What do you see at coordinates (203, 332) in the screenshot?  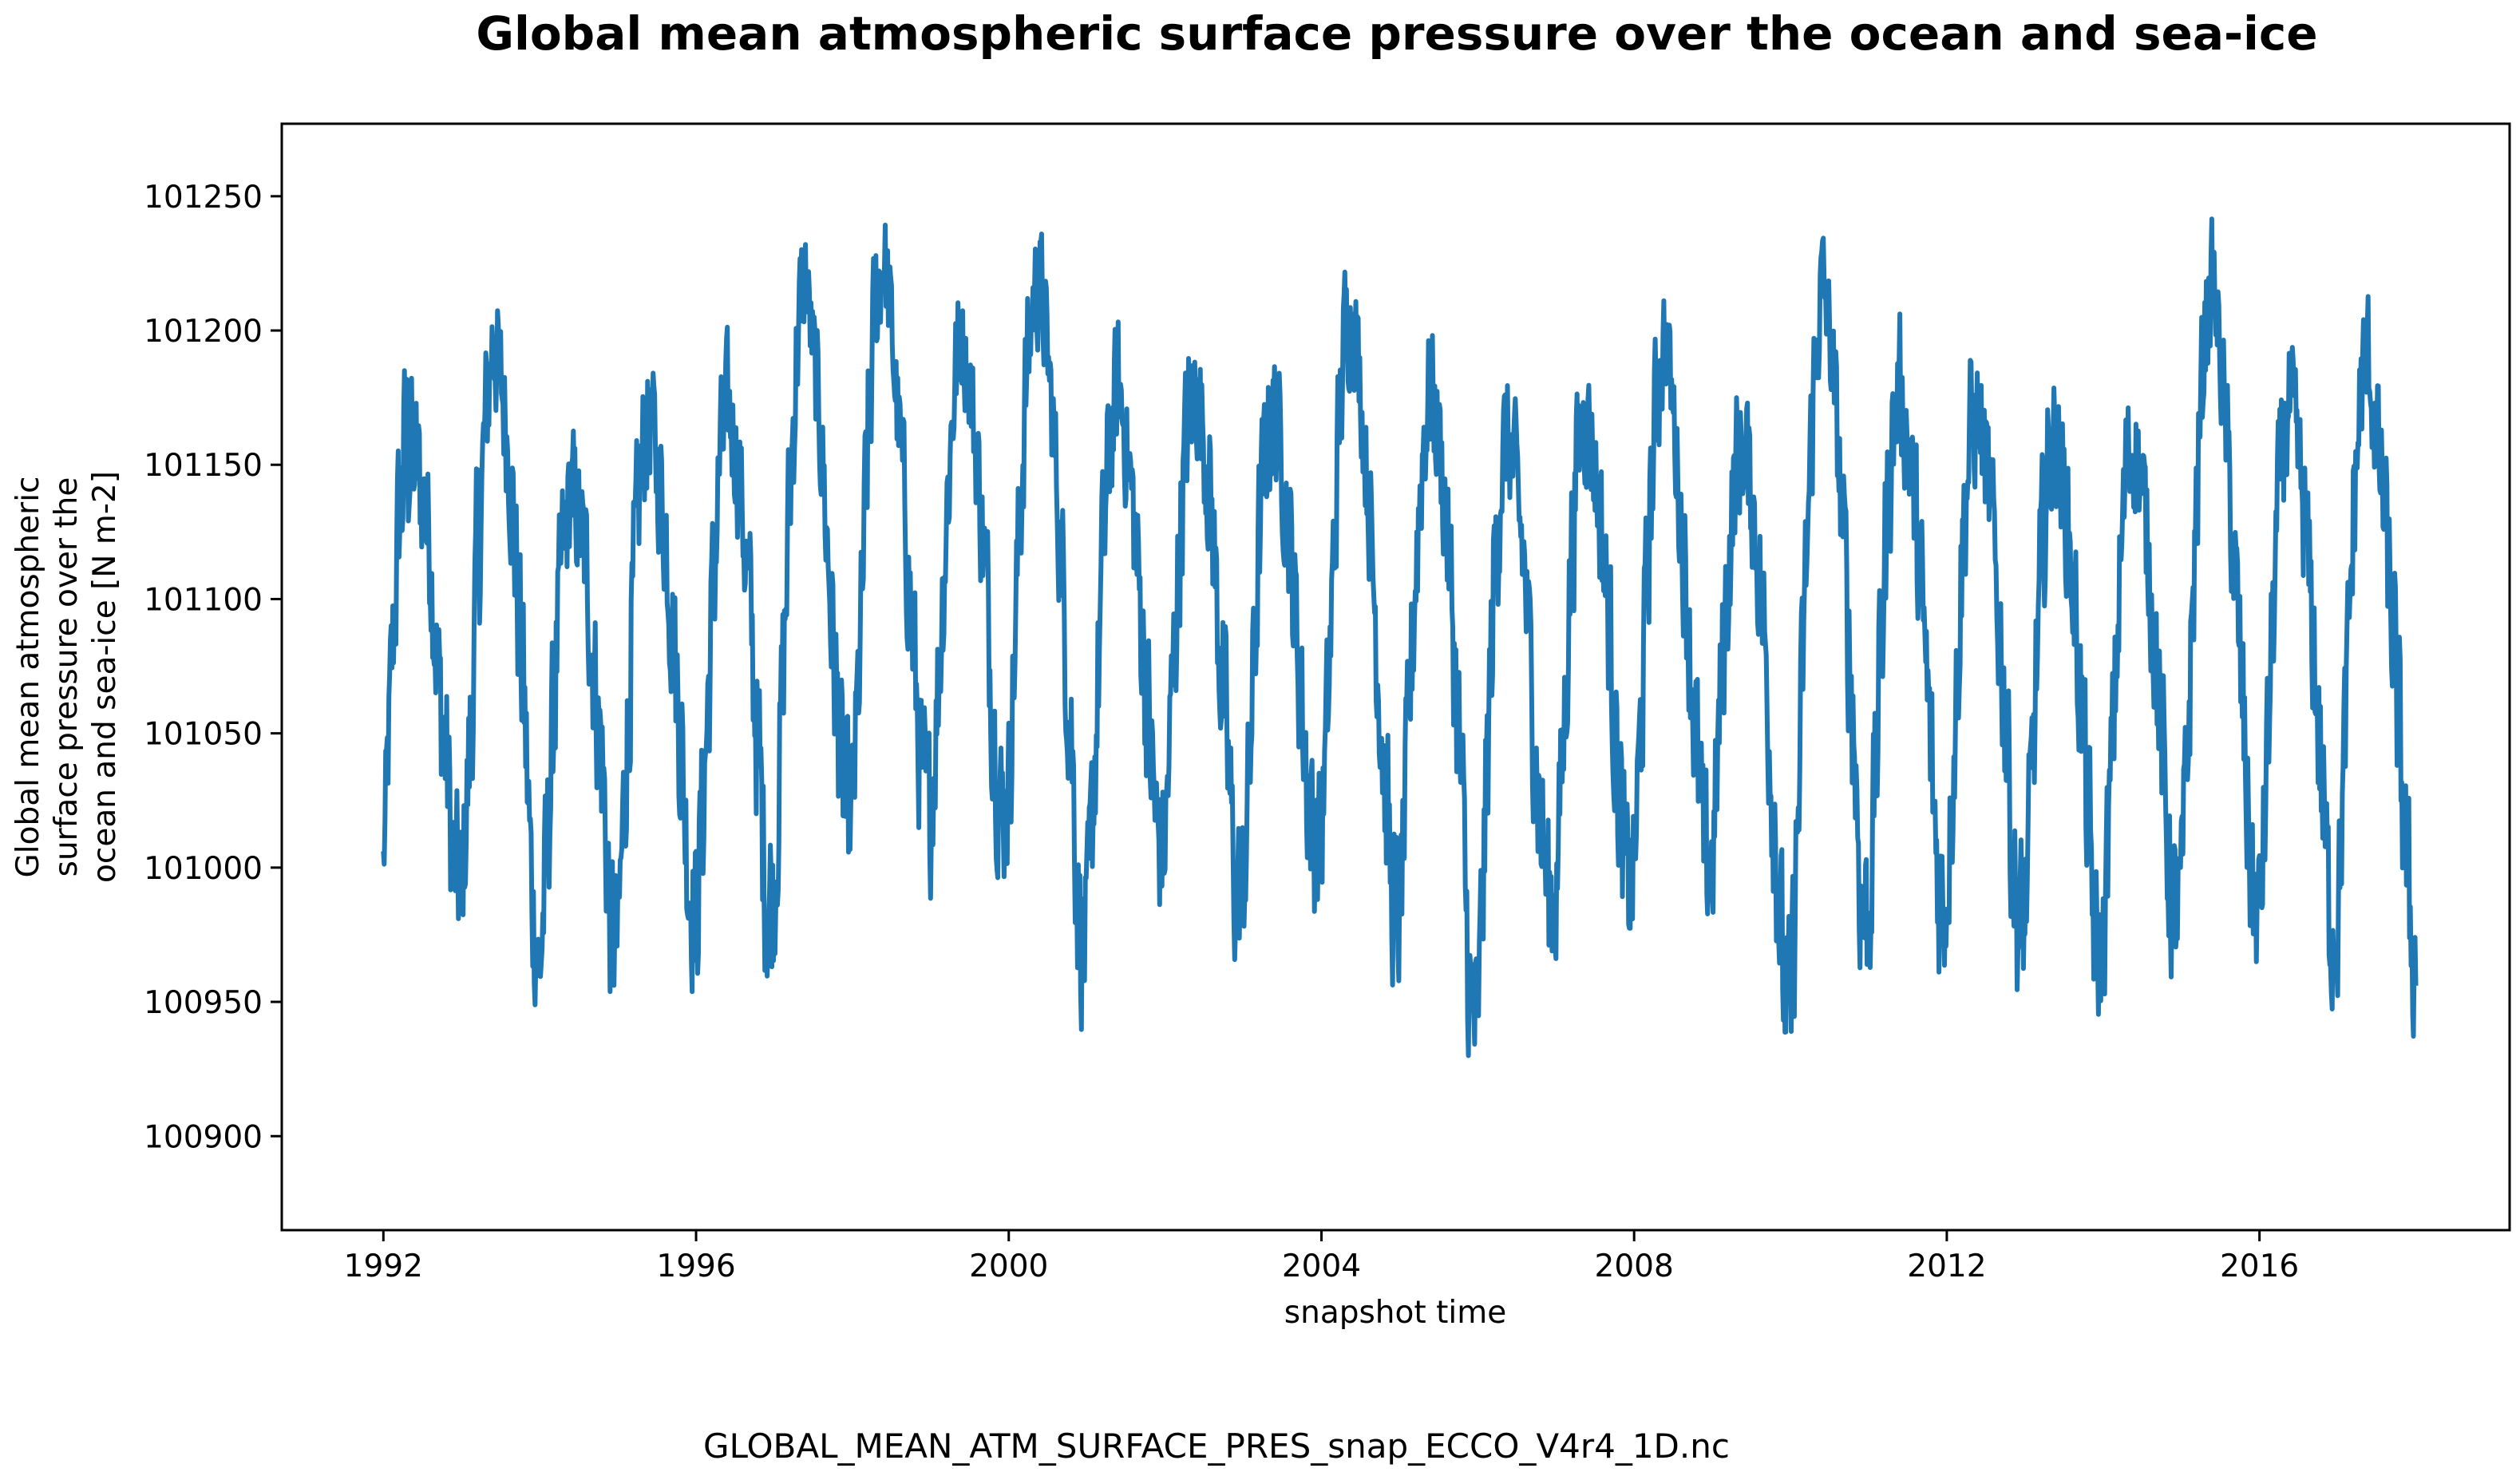 I see `y-tick-label: 101200` at bounding box center [203, 332].